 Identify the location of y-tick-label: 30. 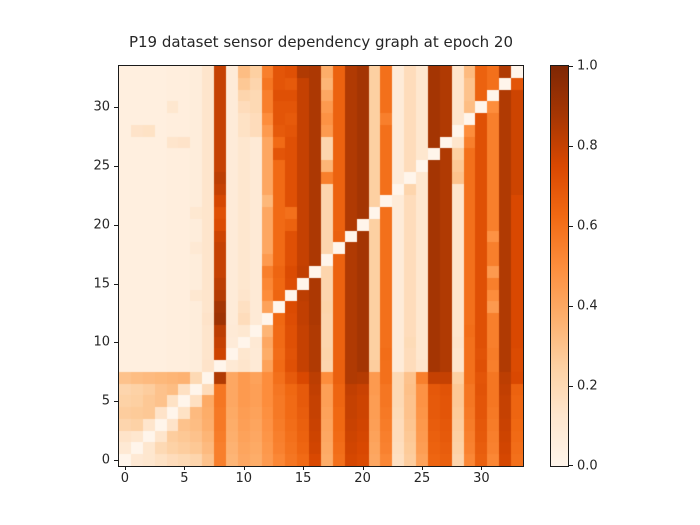
(101, 107).